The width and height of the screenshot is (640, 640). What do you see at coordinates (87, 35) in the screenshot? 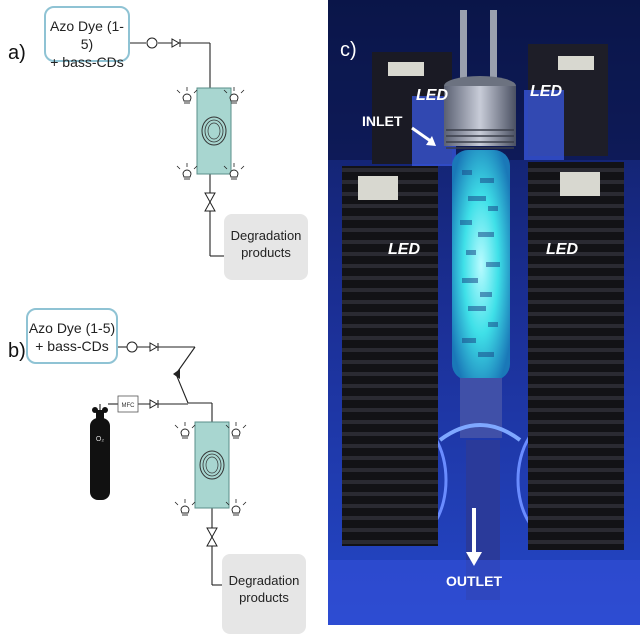
I see `panel-a-feed-line1: Azo Dye (1-5)` at bounding box center [87, 35].